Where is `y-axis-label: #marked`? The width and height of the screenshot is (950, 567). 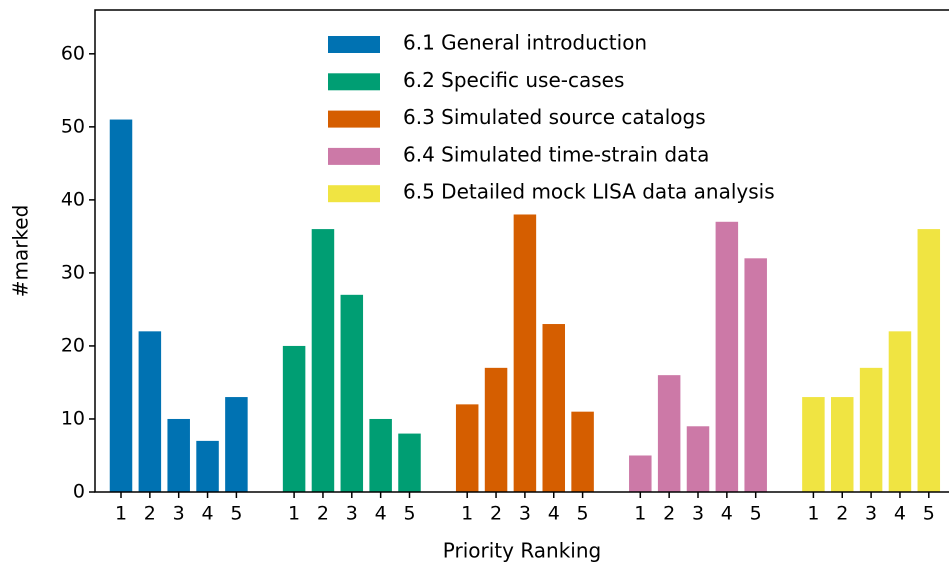
y-axis-label: #marked is located at coordinates (21, 251).